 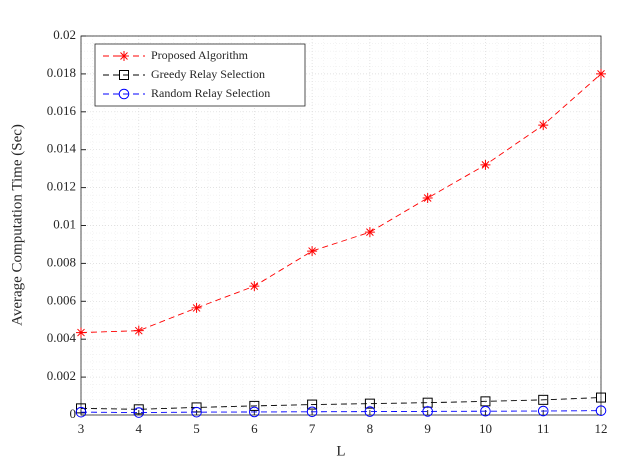 I want to click on legend-label: Random Relay Selection, so click(x=210, y=93).